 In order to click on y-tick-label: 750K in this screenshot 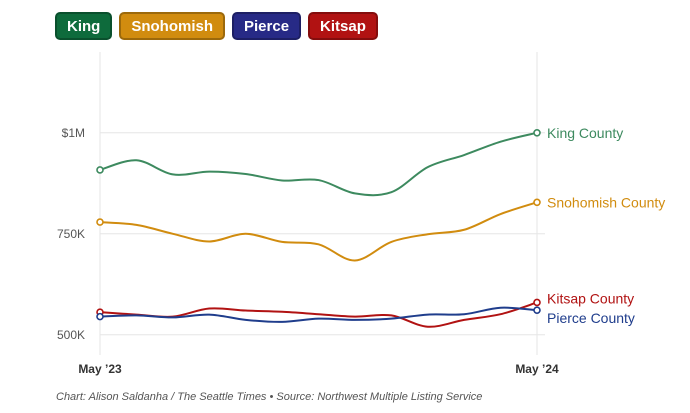, I will do `click(71, 234)`.